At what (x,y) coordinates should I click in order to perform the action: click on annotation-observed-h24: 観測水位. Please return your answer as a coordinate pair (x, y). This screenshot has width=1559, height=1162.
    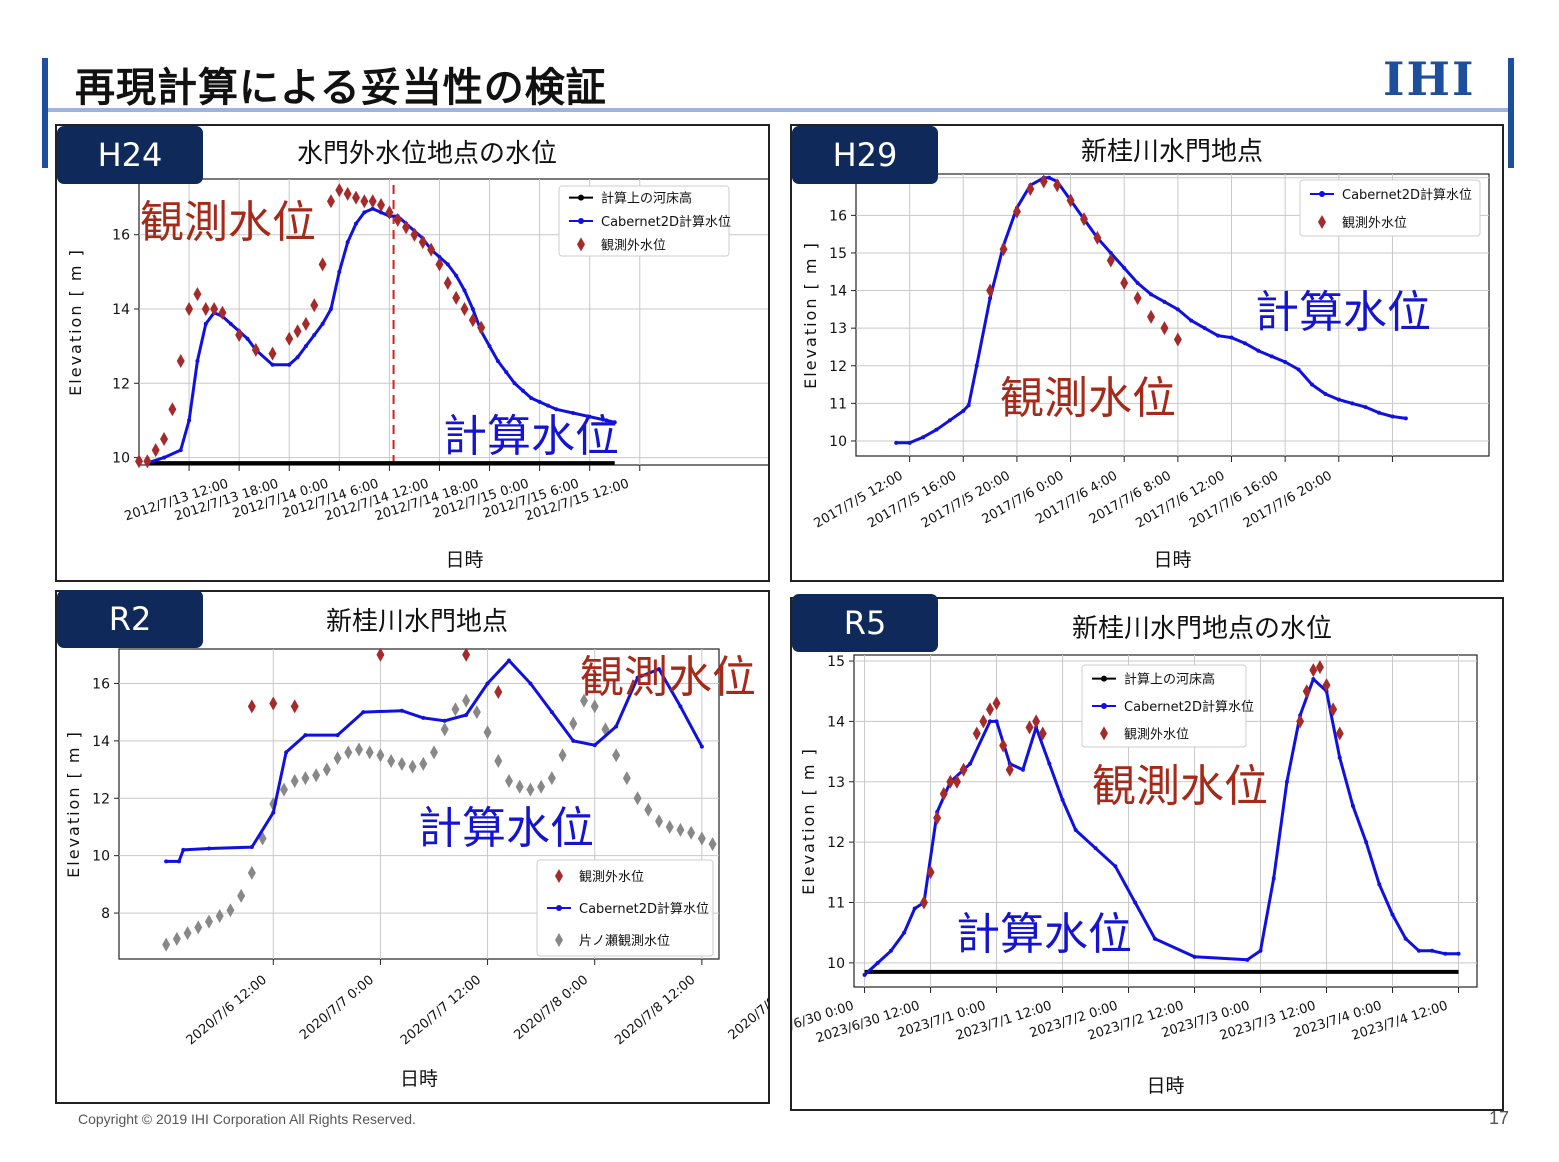
    Looking at the image, I should click on (228, 222).